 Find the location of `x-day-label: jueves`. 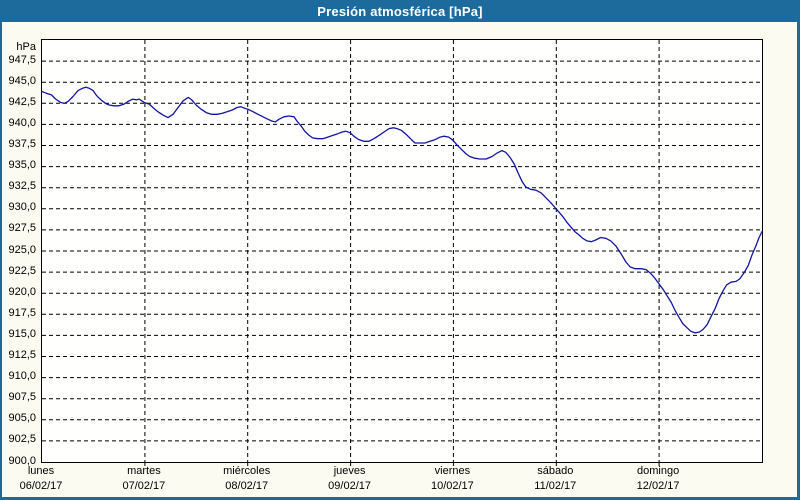

x-day-label: jueves is located at coordinates (349, 471).